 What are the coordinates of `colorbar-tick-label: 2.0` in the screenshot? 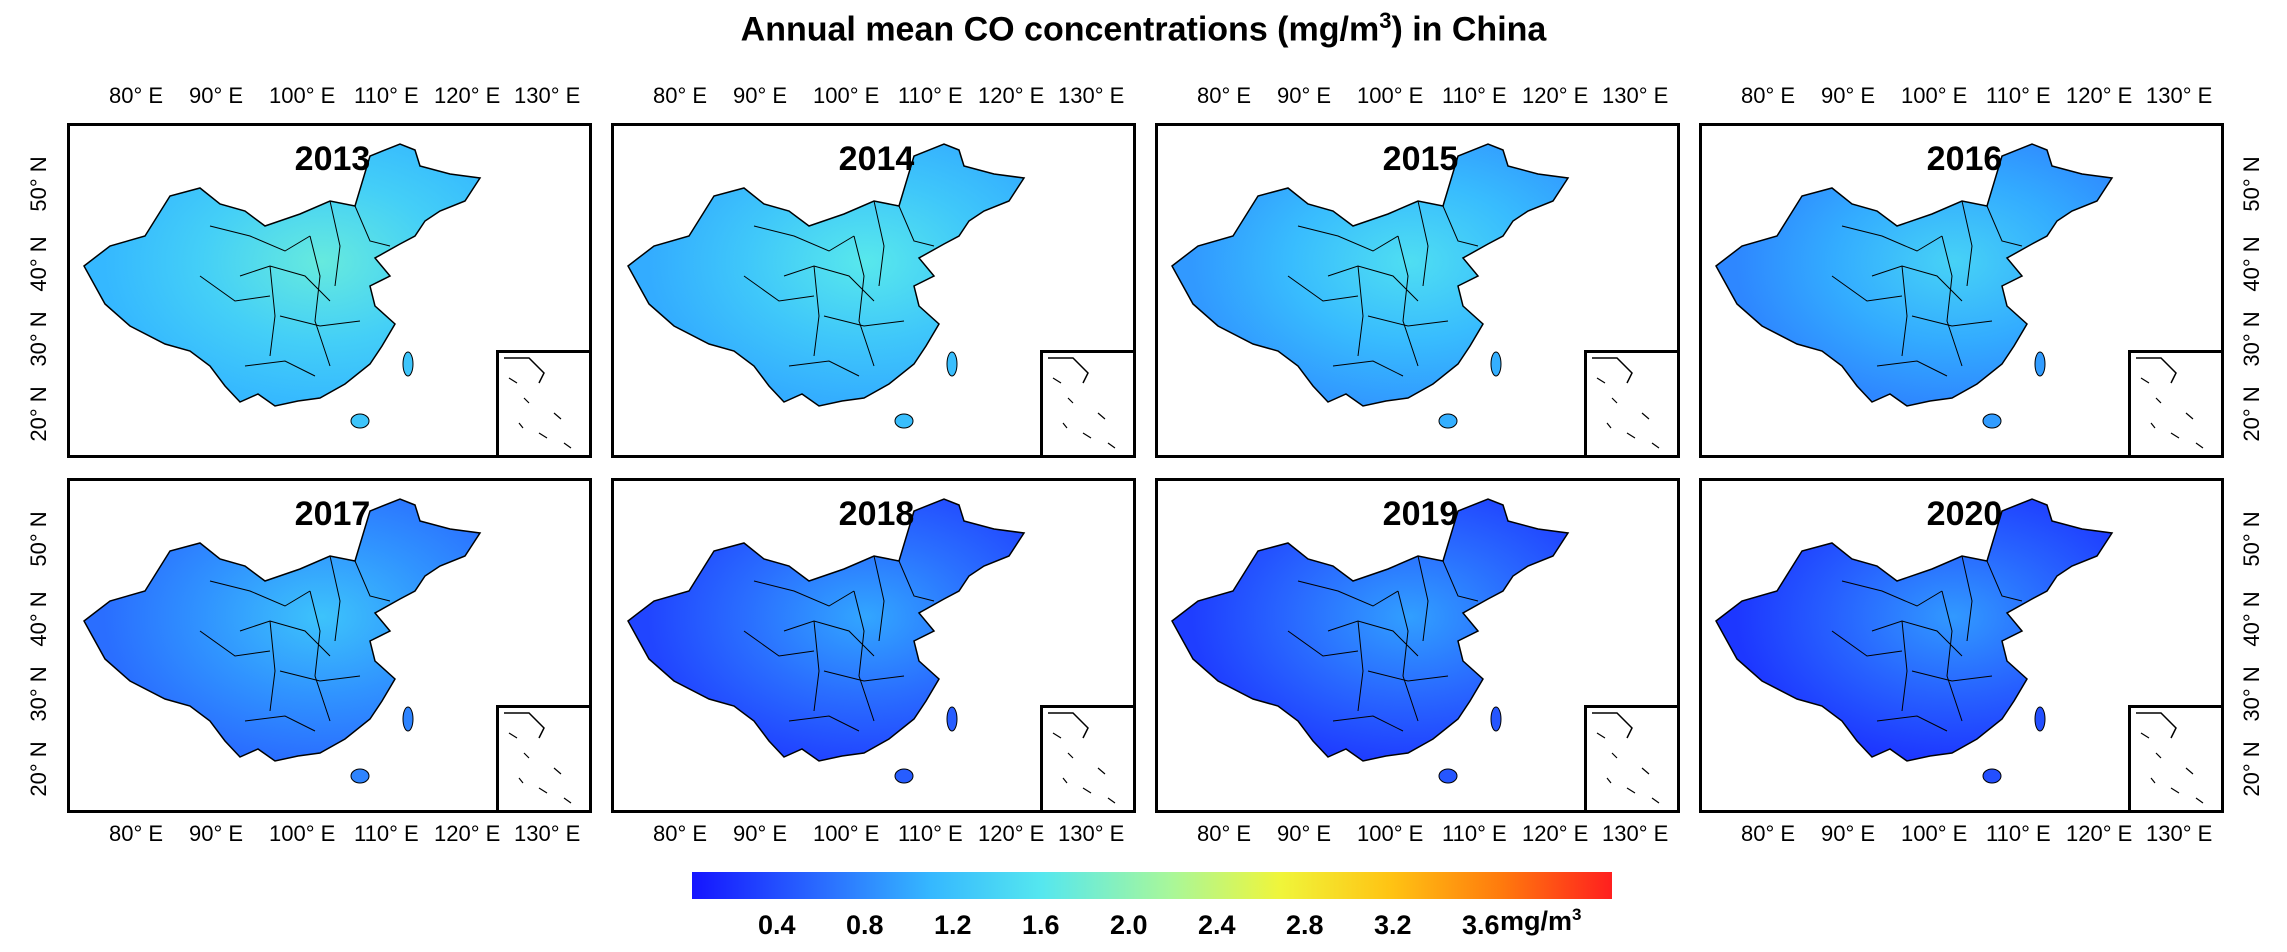 It's located at (1129, 925).